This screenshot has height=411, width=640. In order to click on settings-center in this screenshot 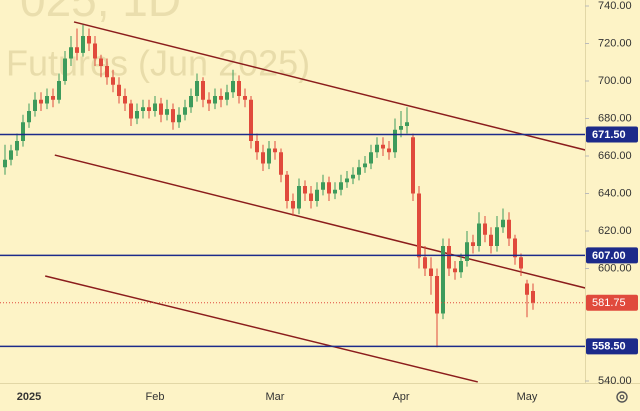, I will do `click(622, 397)`.